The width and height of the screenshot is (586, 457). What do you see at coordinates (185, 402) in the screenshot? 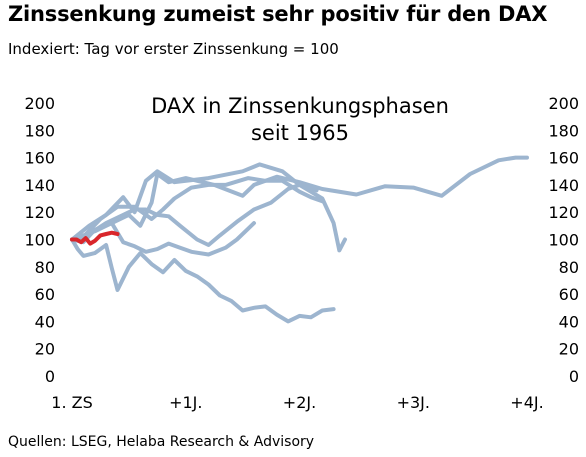
I see `x-tick-label: +1J.` at bounding box center [185, 402].